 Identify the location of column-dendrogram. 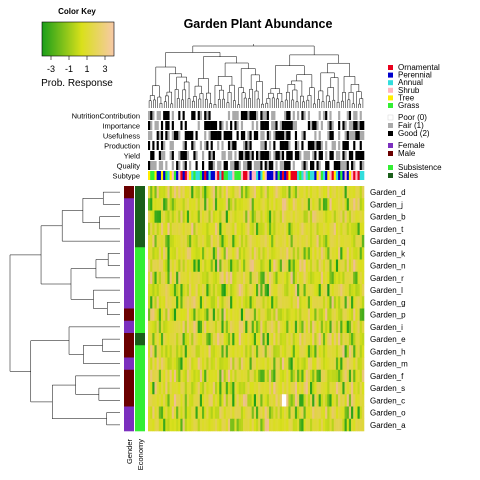
(256, 76).